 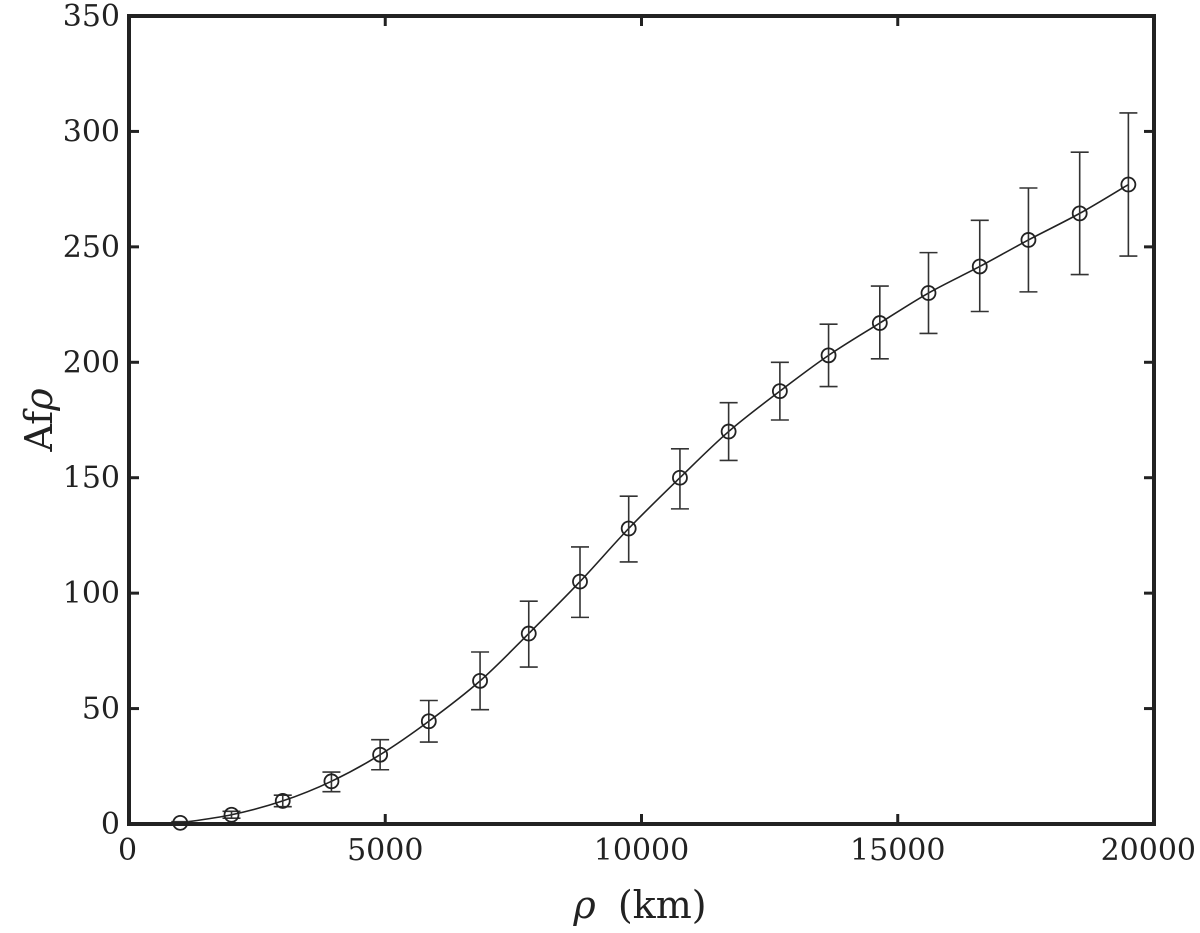 What do you see at coordinates (91, 362) in the screenshot?
I see `y-tick-label: 200` at bounding box center [91, 362].